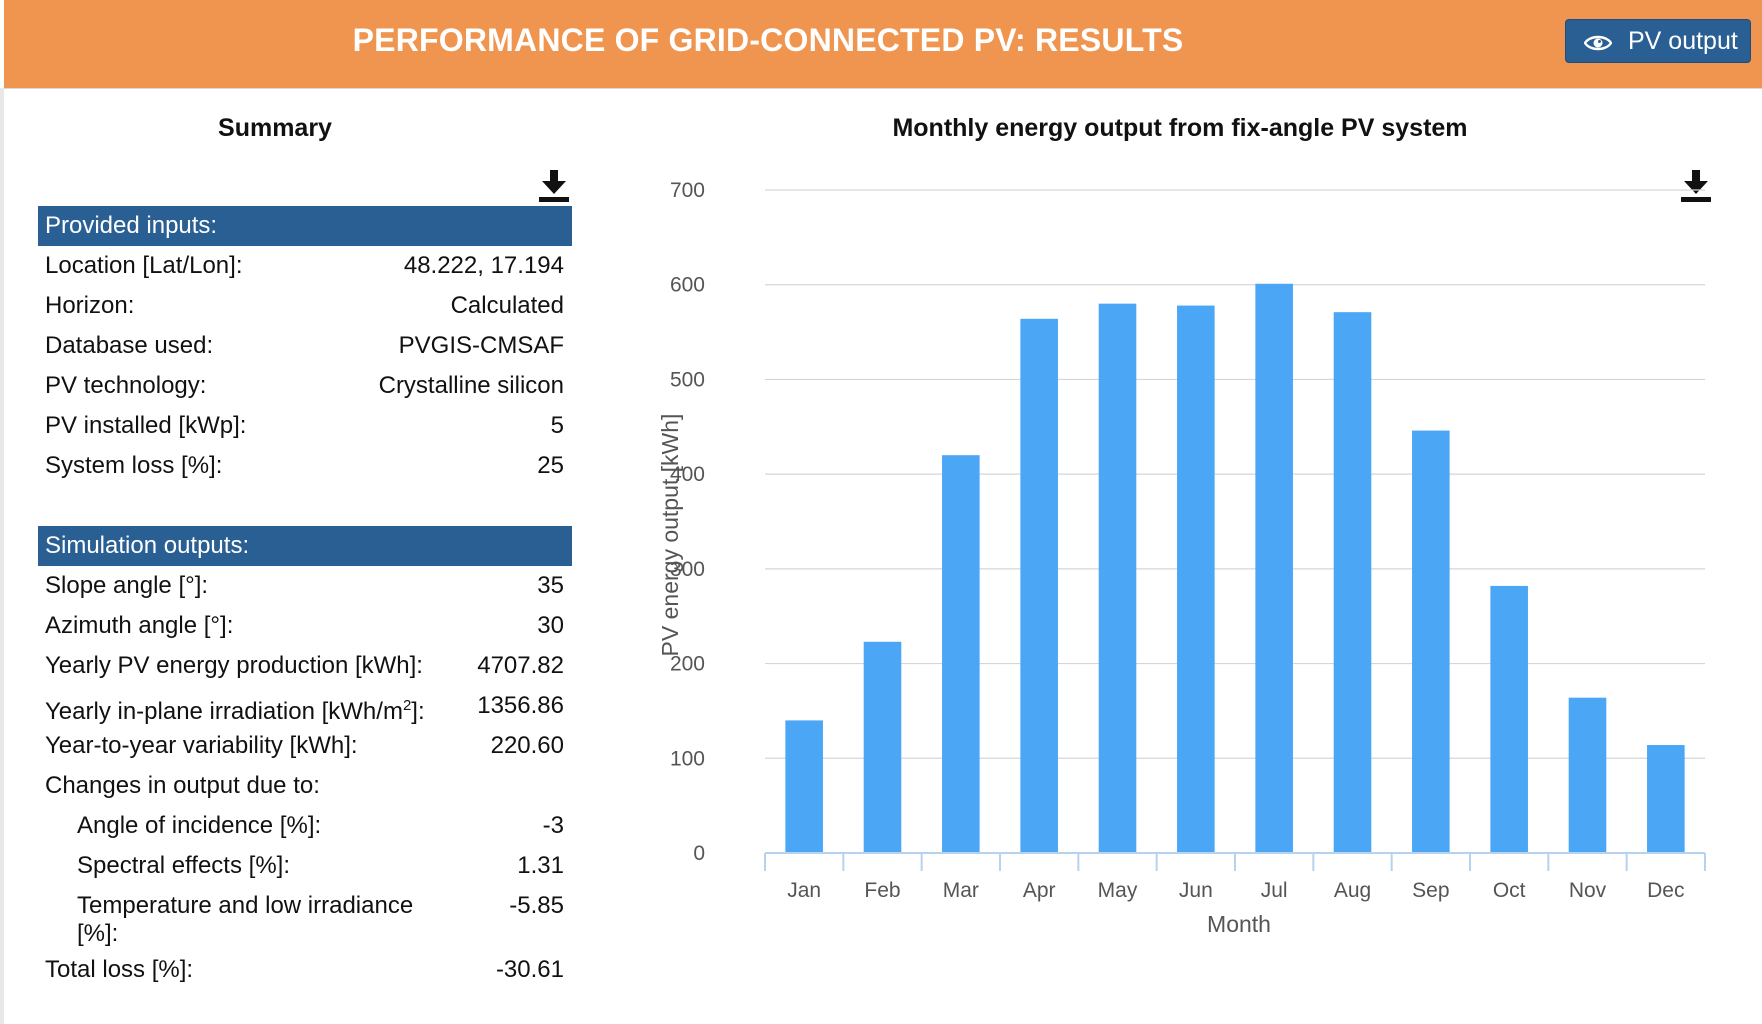  Describe the element at coordinates (557, 425) in the screenshot. I see `input-value: 5` at that location.